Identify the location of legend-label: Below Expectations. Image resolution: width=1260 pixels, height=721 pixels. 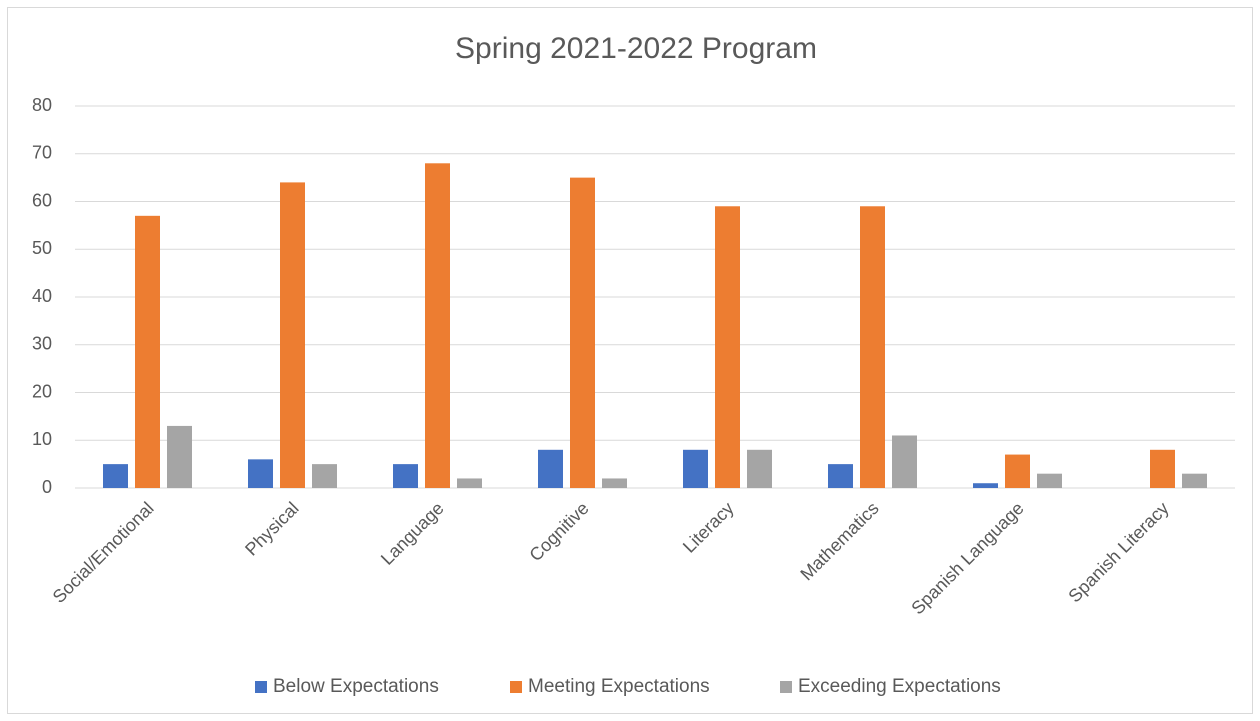
(356, 686).